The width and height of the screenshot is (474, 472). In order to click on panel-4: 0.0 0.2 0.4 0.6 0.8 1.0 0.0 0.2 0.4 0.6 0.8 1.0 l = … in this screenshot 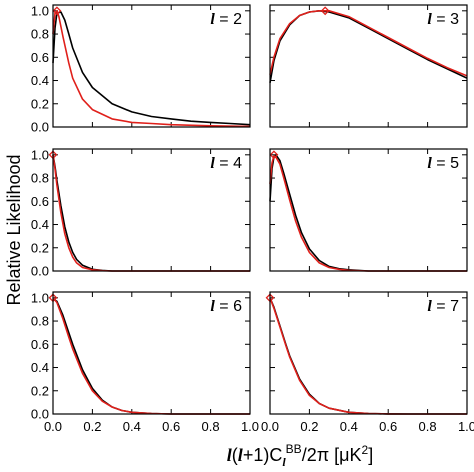, I will do `click(145, 362)`.